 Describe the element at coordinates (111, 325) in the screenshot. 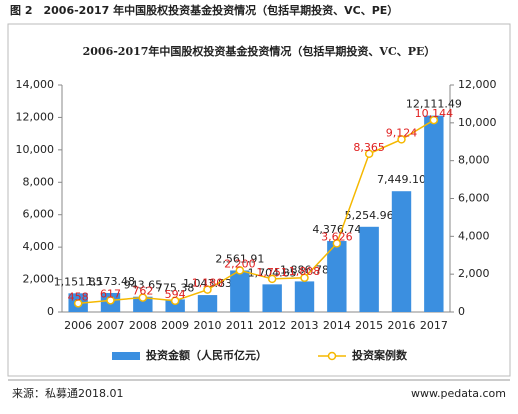

I see `x-tick-label: 2007` at that location.